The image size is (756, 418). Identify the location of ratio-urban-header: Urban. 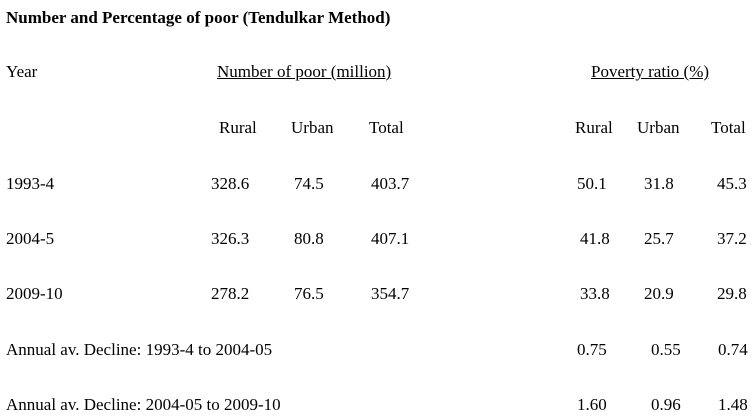
(658, 127).